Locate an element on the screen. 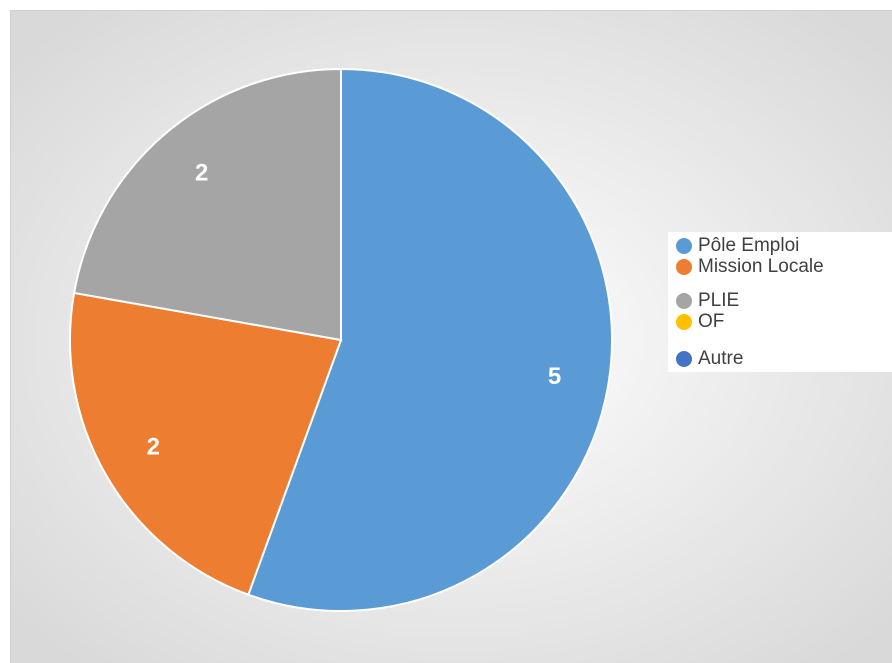 This screenshot has height=663, width=892. data-label: 5 is located at coordinates (554, 376).